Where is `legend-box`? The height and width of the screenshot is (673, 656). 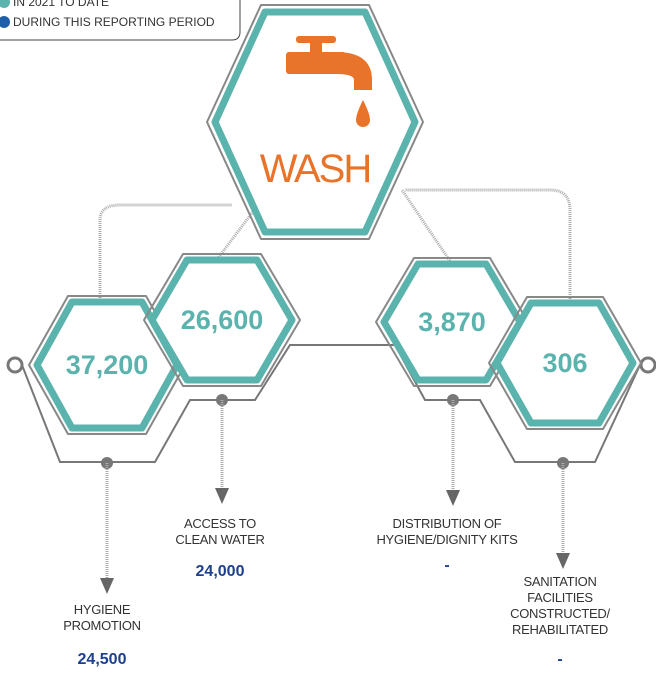 legend-box is located at coordinates (120, 20).